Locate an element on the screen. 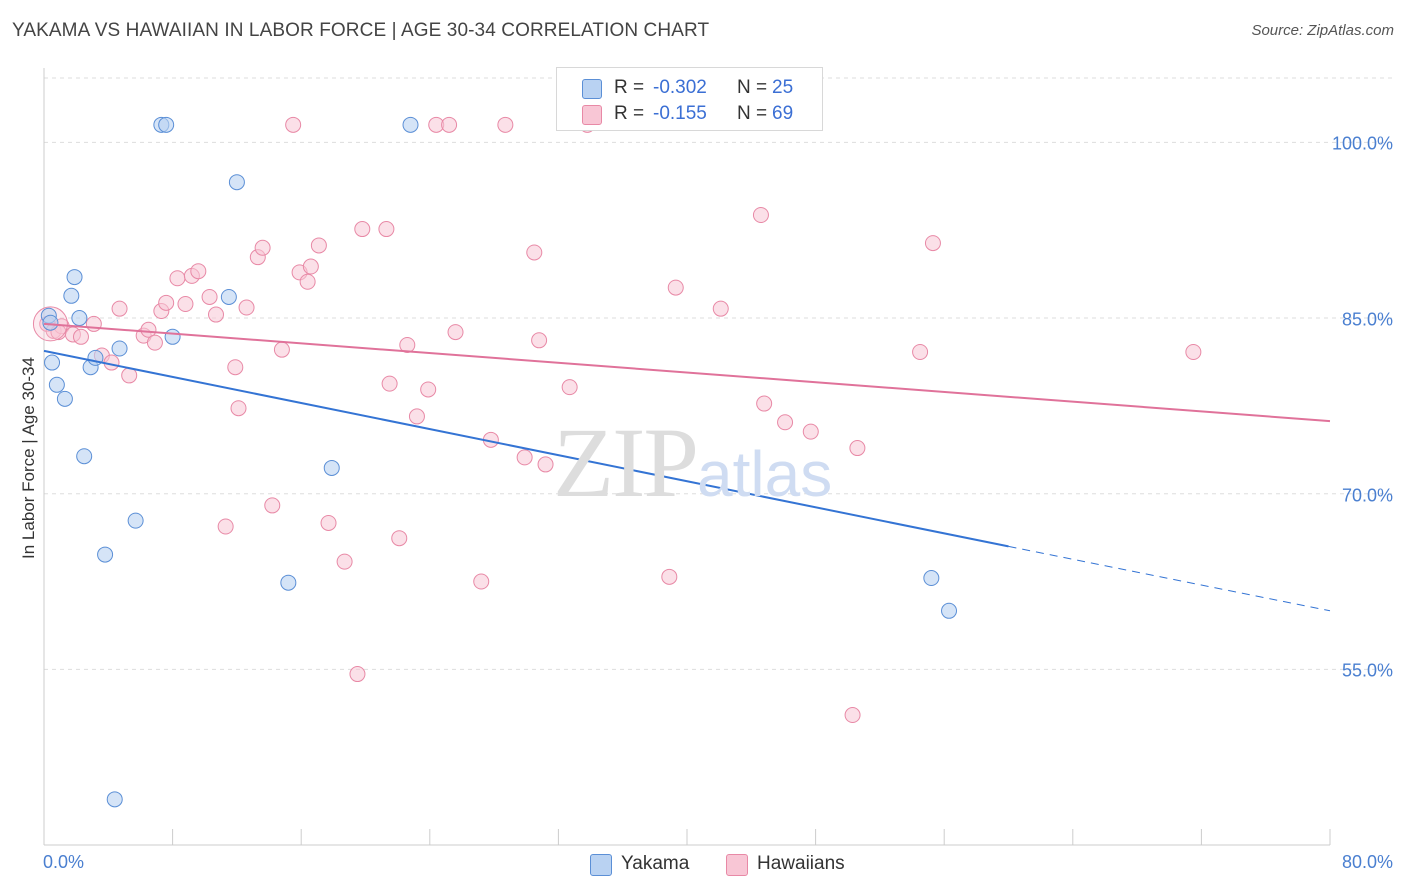 The height and width of the screenshot is (892, 1406). legend-hawaiians-swatch is located at coordinates (737, 865).